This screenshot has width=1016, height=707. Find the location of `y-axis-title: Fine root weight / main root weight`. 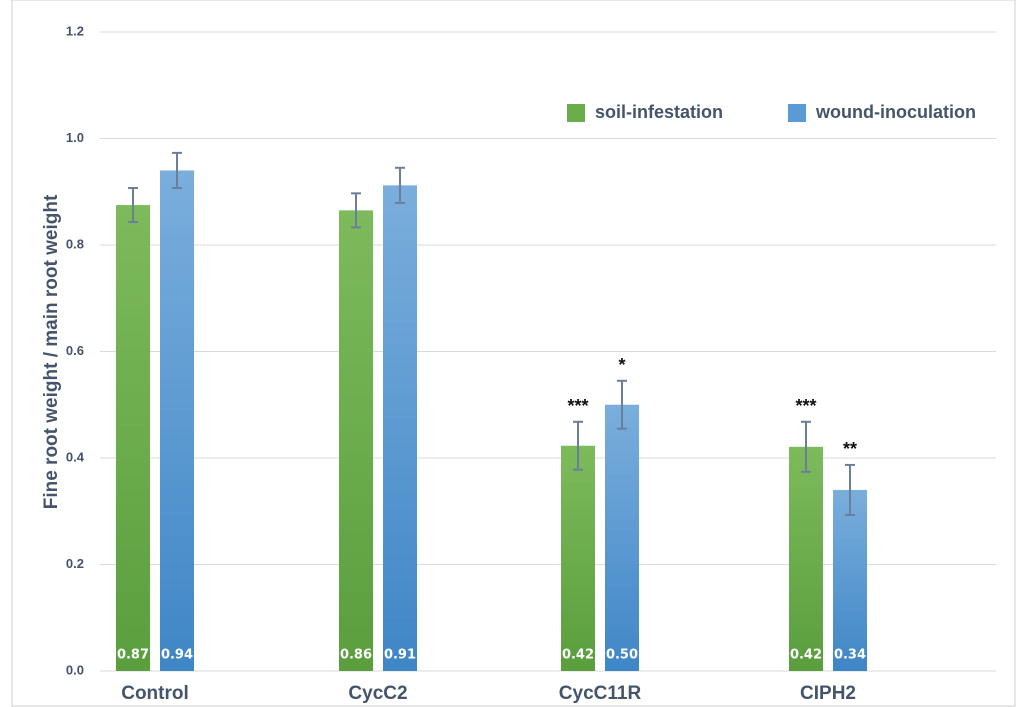

y-axis-title: Fine root weight / main root weight is located at coordinates (51, 351).